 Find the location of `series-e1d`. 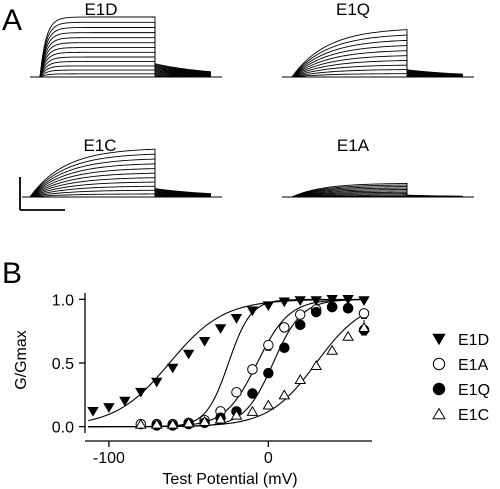

series-e1d is located at coordinates (228, 355).